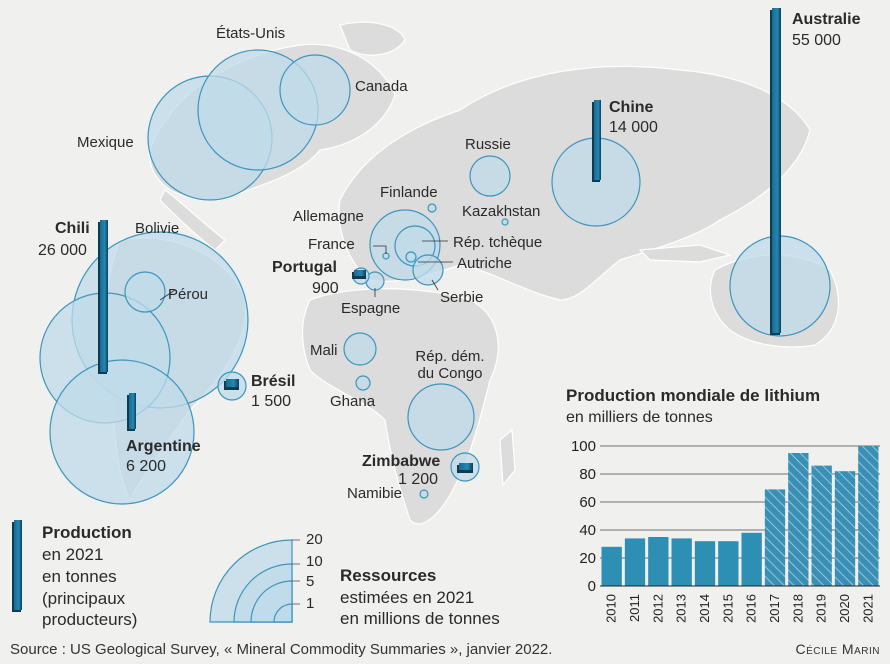 The width and height of the screenshot is (890, 664). What do you see at coordinates (407, 597) in the screenshot?
I see `legend-resources-line1: estimées en 2021` at bounding box center [407, 597].